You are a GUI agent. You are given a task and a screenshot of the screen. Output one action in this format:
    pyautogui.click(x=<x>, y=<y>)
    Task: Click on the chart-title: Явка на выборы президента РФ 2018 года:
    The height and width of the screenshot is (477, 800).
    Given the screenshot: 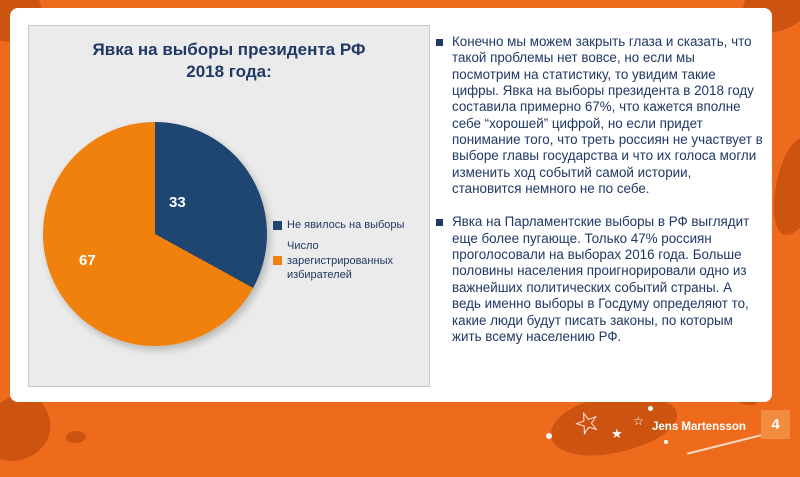 What is the action you would take?
    pyautogui.click(x=229, y=54)
    